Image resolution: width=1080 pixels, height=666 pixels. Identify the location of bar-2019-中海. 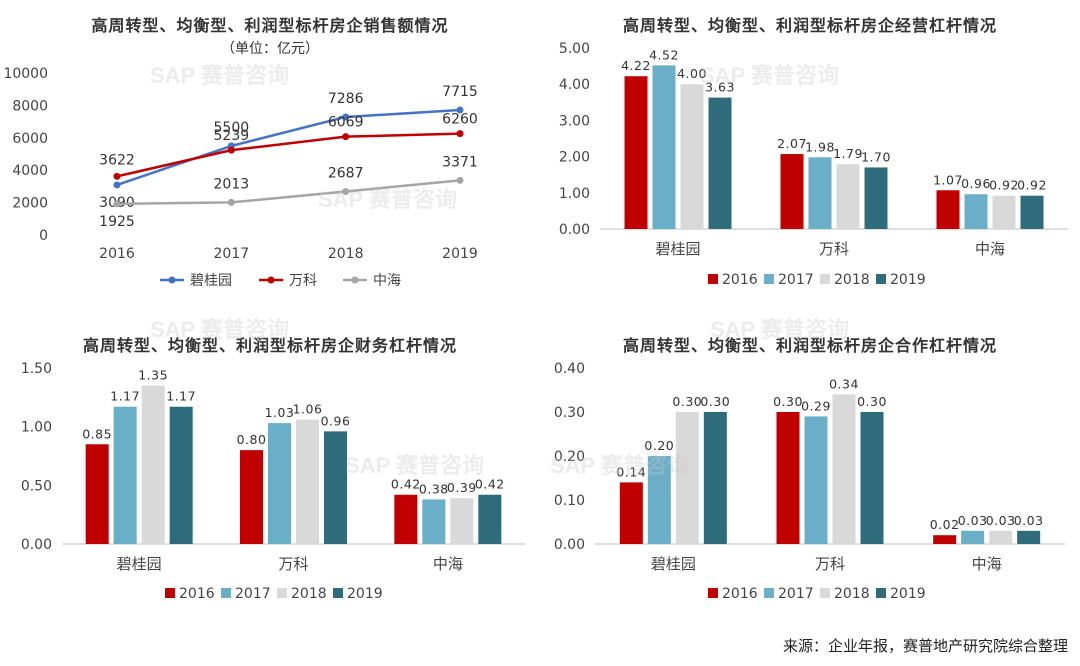
(1032, 212).